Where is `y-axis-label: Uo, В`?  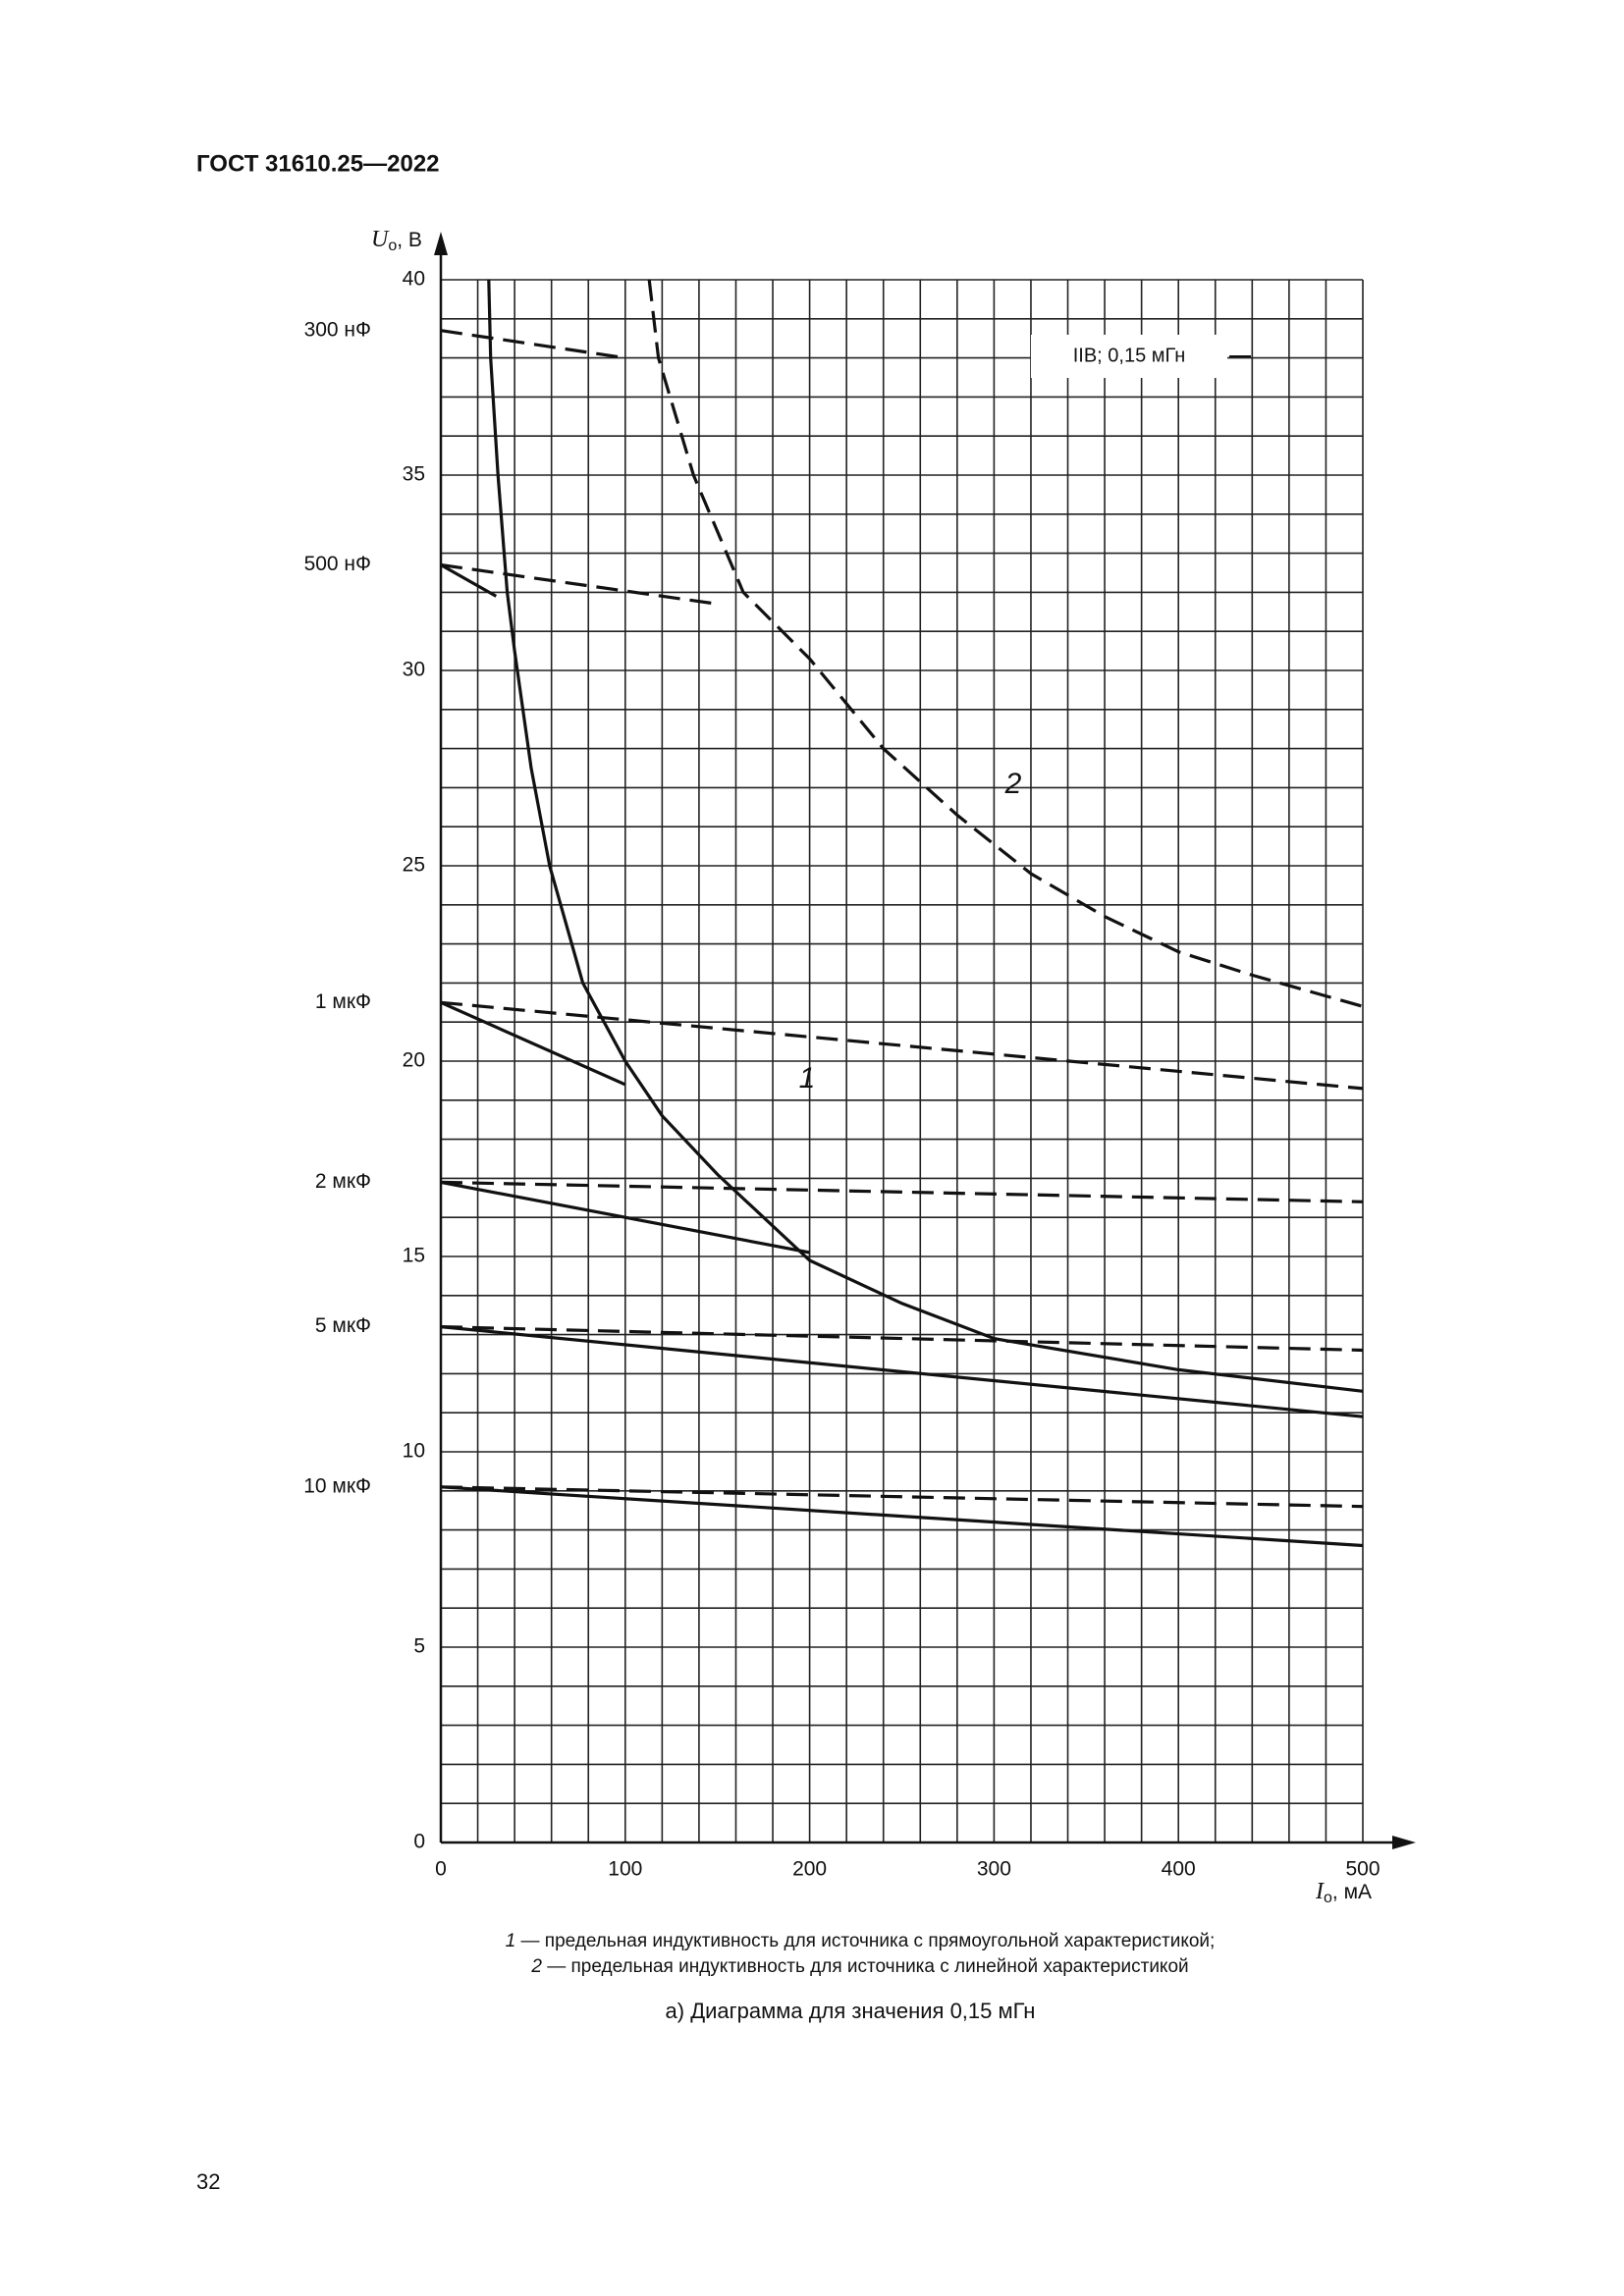
y-axis-label: Uo, В is located at coordinates (396, 241).